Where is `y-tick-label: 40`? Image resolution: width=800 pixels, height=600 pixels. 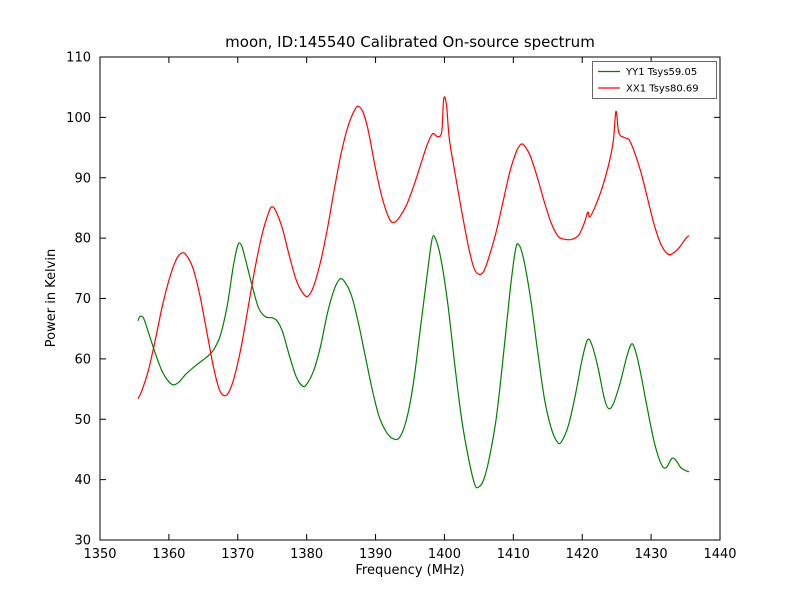
y-tick-label: 40 is located at coordinates (82, 480).